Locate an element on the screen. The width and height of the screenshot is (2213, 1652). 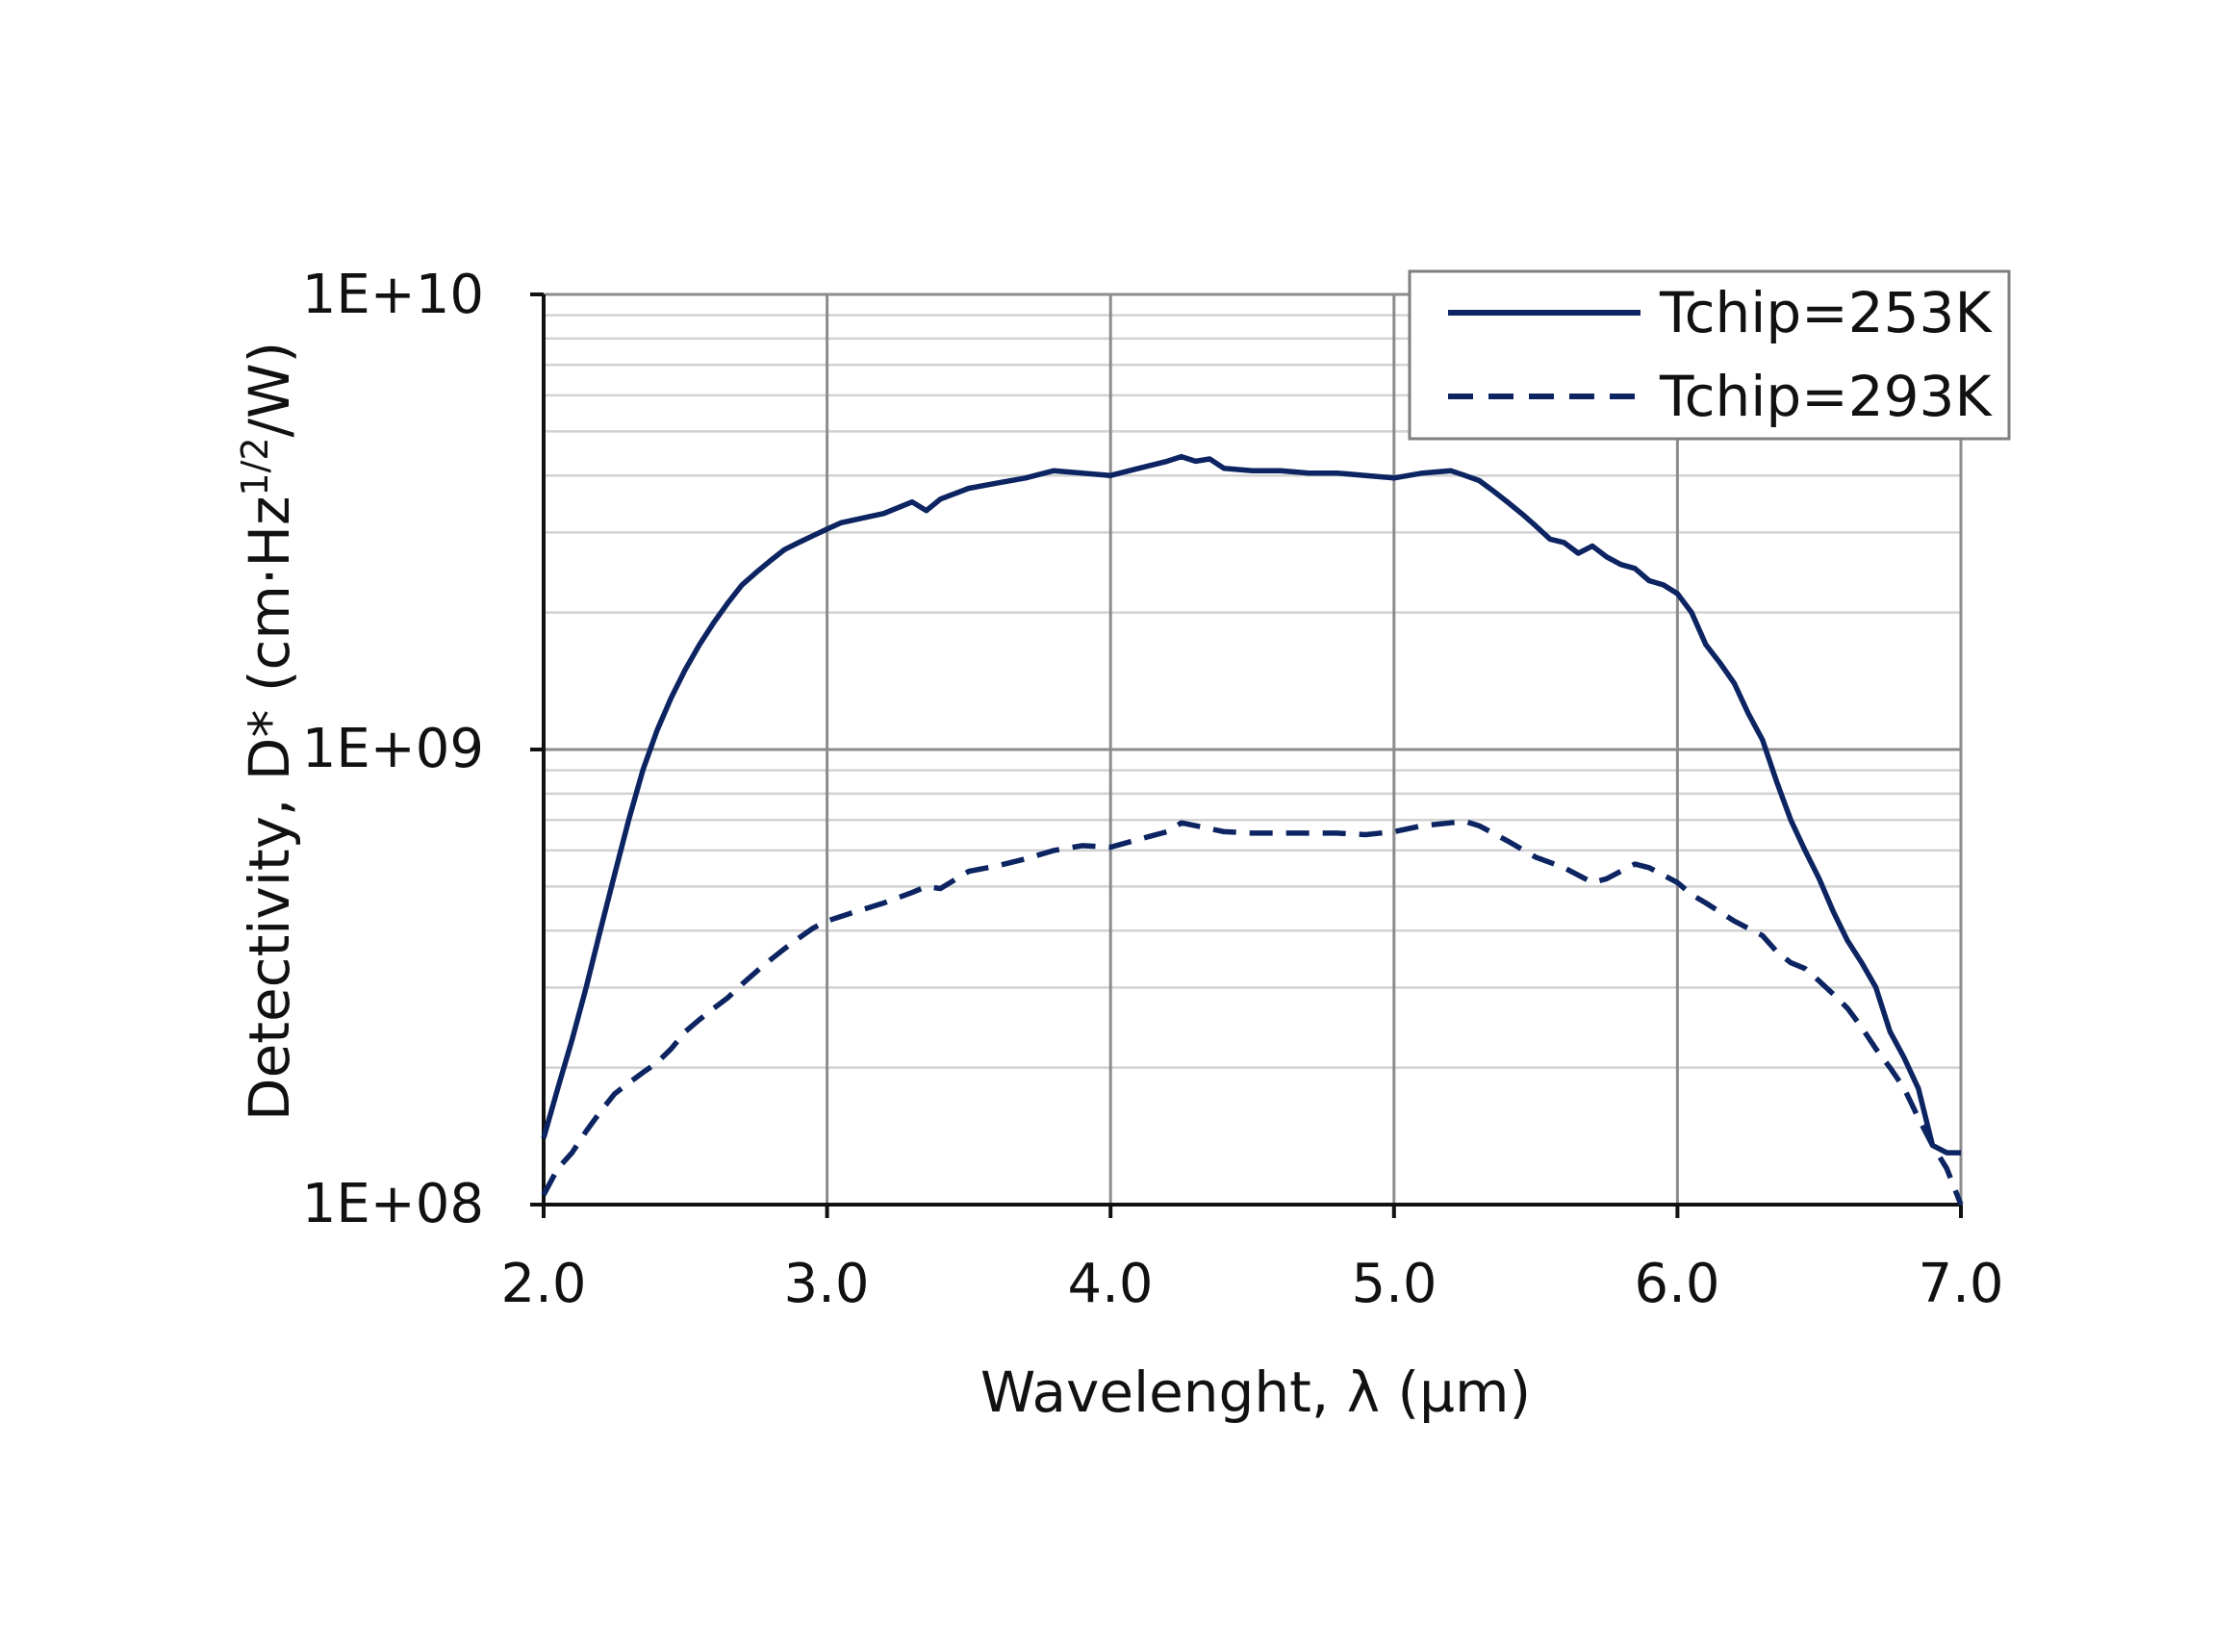
legend-label: Tchip=293K is located at coordinates (1826, 396).